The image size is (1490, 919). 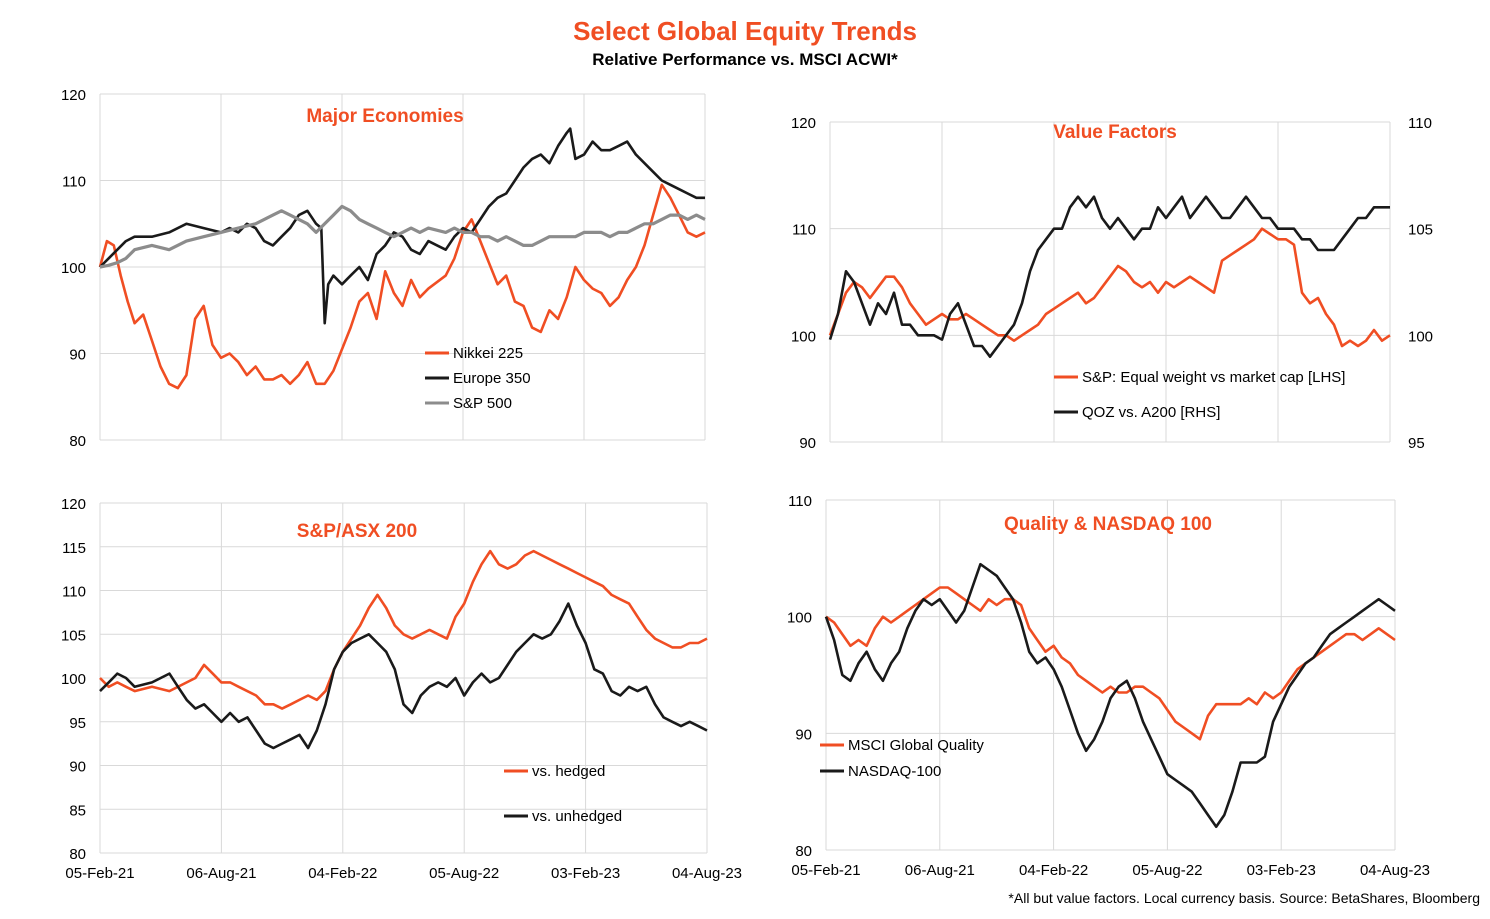 What do you see at coordinates (916, 745) in the screenshot?
I see `legend-label: MSCI Global Quality` at bounding box center [916, 745].